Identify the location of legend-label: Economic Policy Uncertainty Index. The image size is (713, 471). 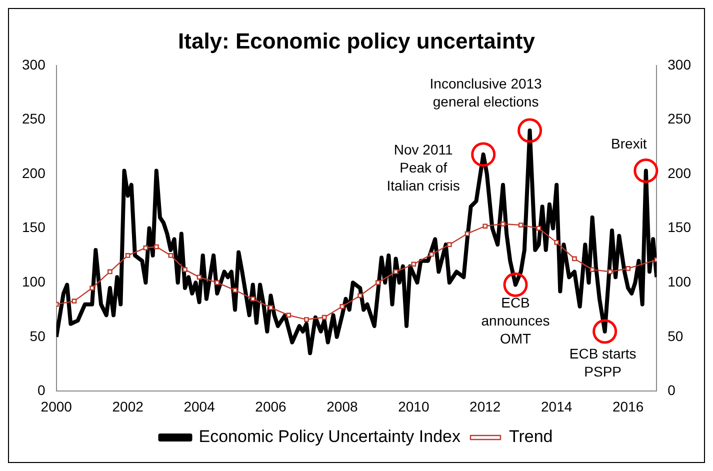
(329, 436).